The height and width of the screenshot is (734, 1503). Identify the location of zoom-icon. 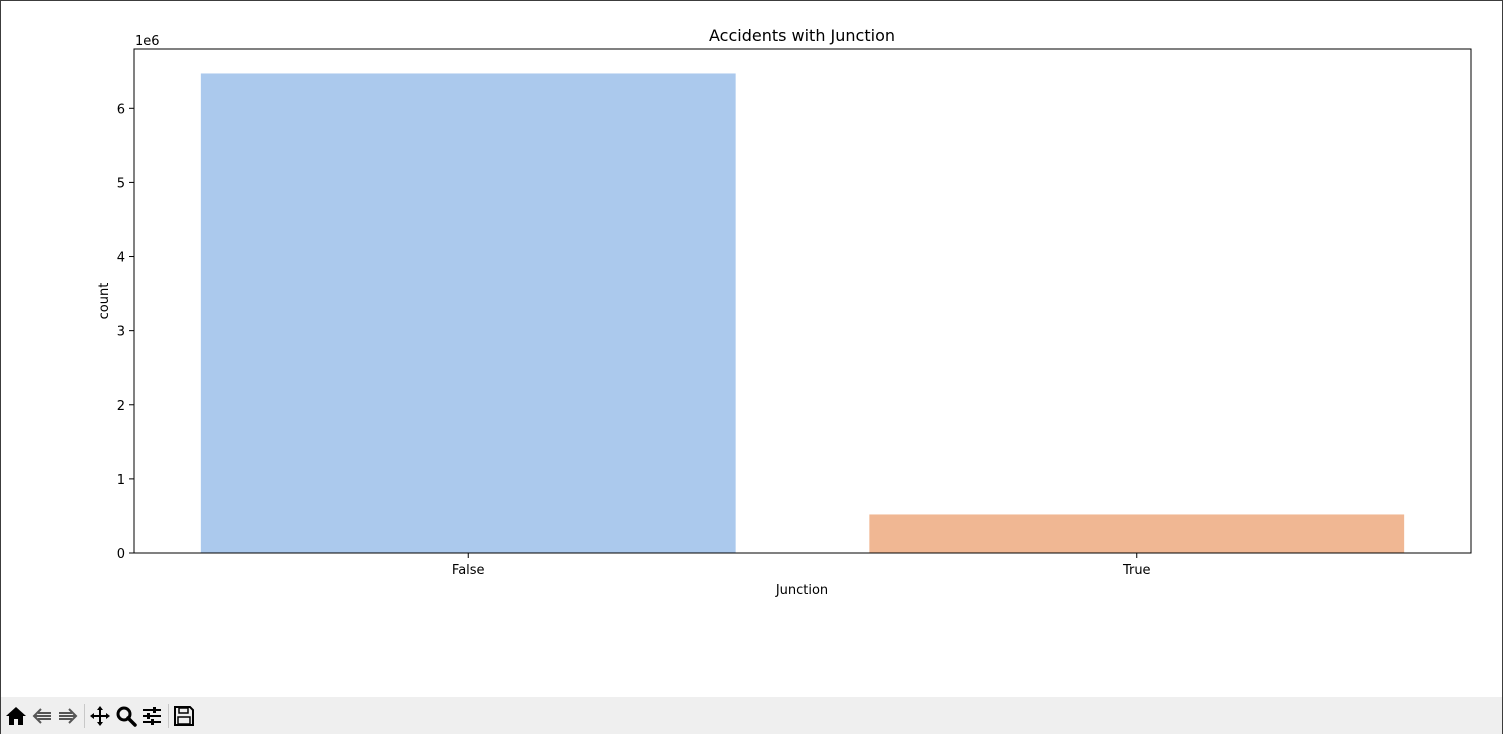
(126, 716).